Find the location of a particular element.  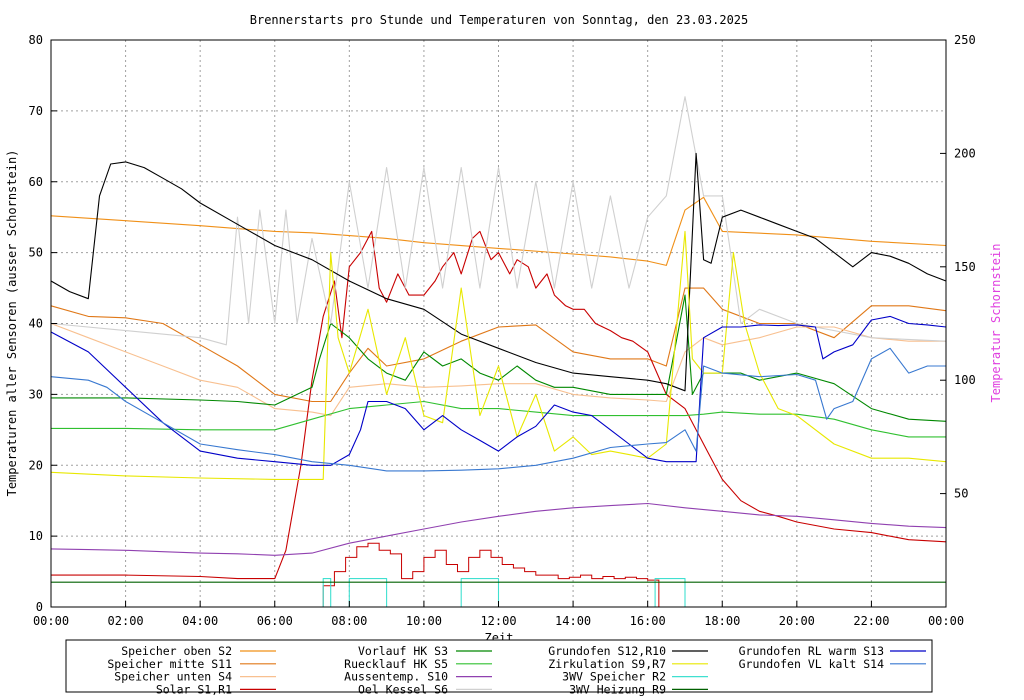

legend-label: Grundofen S12,R10 is located at coordinates (607, 651).